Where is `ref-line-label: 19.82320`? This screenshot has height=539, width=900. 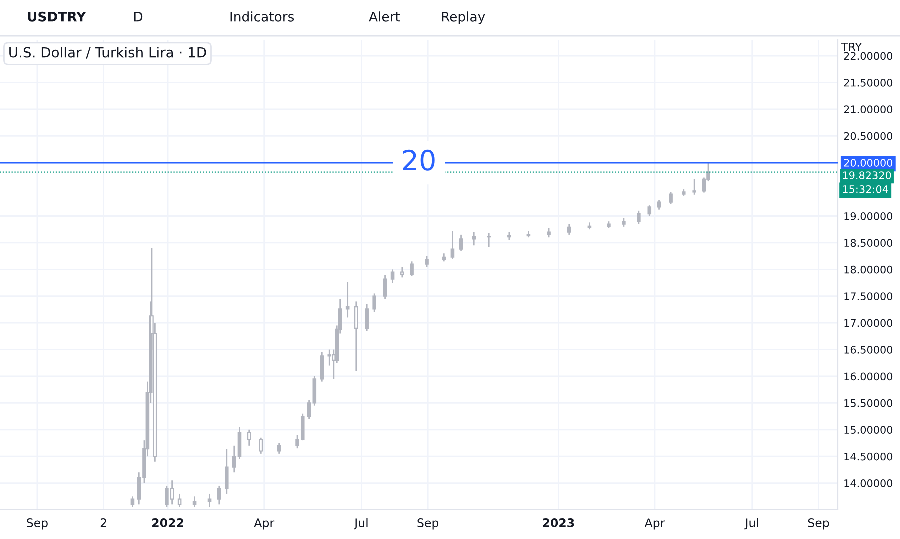
ref-line-label: 19.82320 is located at coordinates (867, 176).